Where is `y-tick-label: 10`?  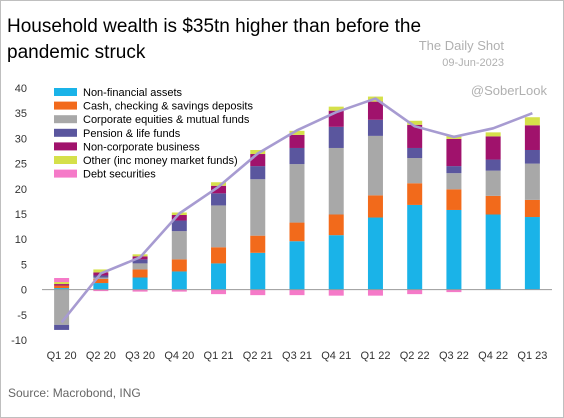 y-tick-label: 10 is located at coordinates (21, 240).